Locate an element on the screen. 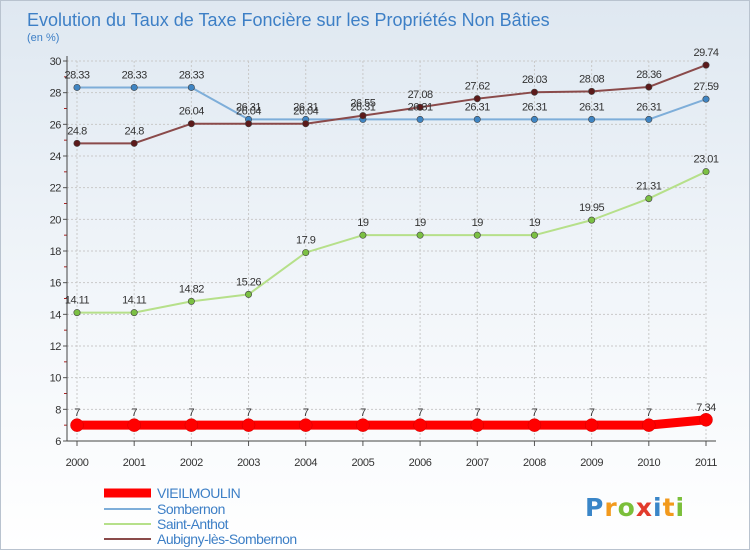 Image resolution: width=750 pixels, height=551 pixels. y-tick-label: 22 is located at coordinates (56, 189).